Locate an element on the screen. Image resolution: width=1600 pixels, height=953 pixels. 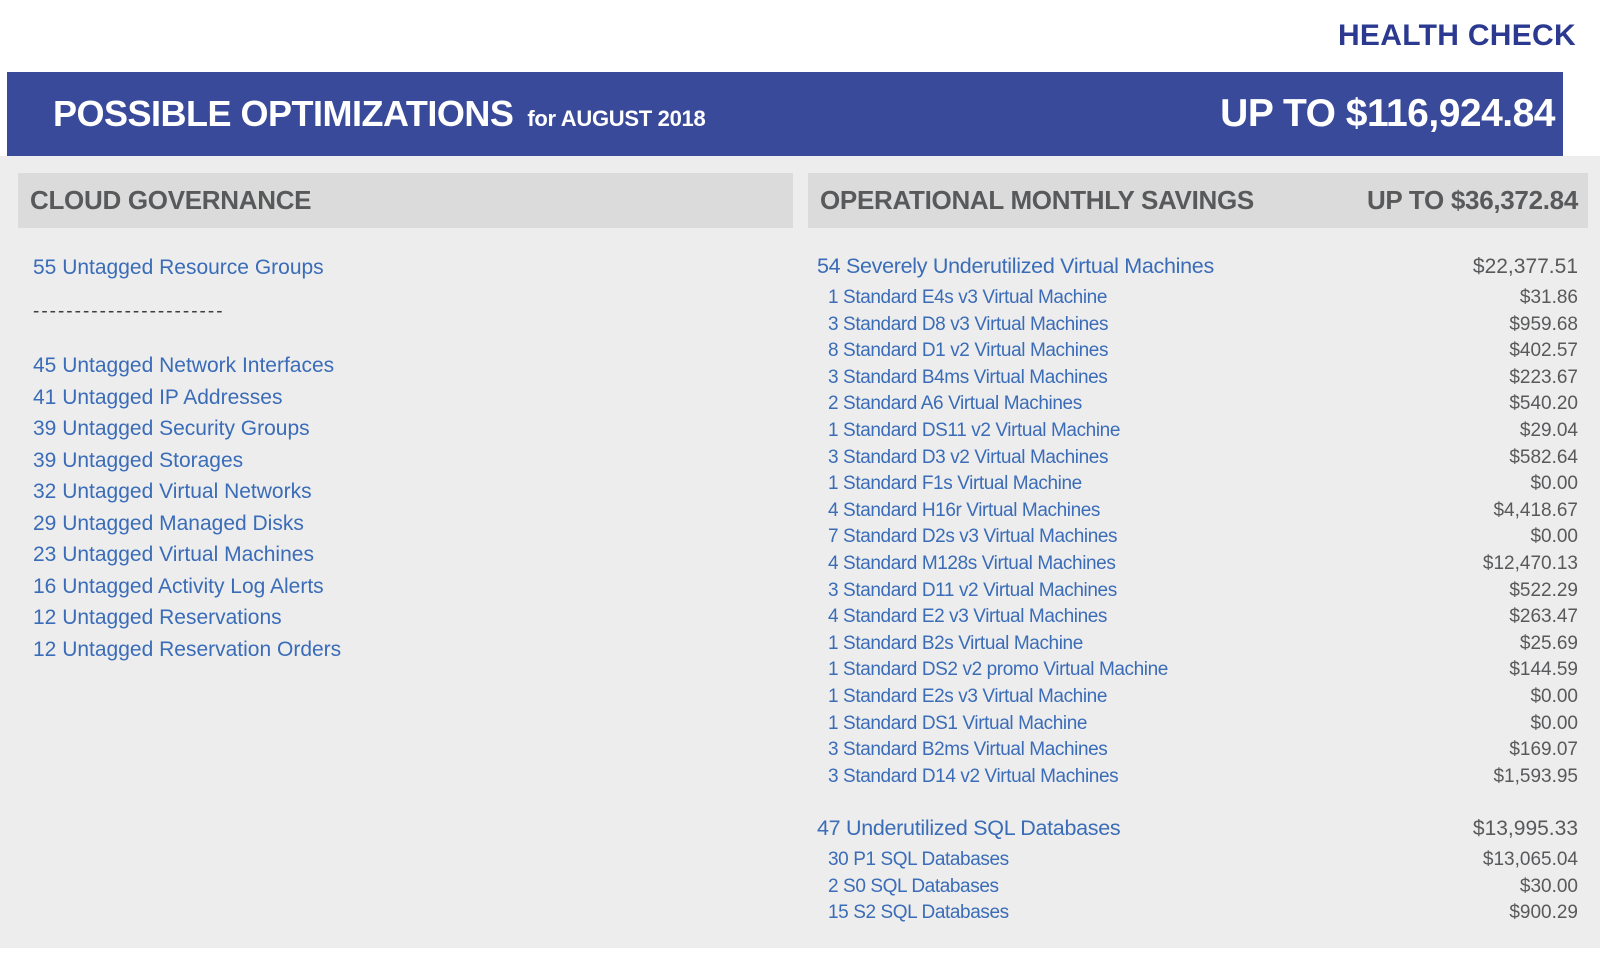
governance-item-link: 55 Untagged Resource Groups is located at coordinates (178, 267).